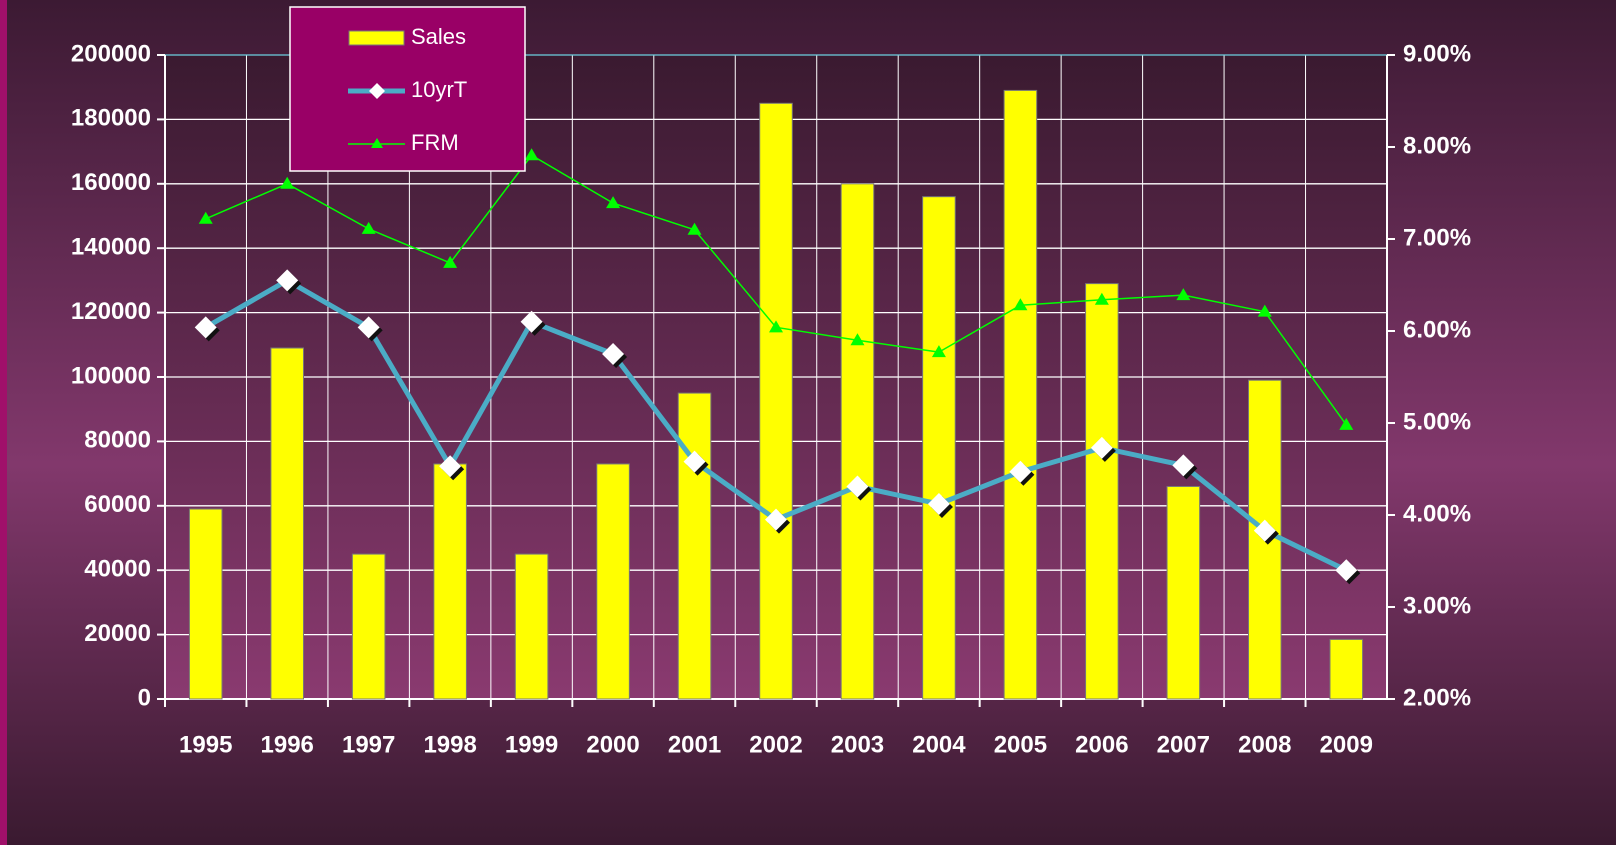 The width and height of the screenshot is (1616, 845). I want to click on x-tick-label: 2001, so click(694, 744).